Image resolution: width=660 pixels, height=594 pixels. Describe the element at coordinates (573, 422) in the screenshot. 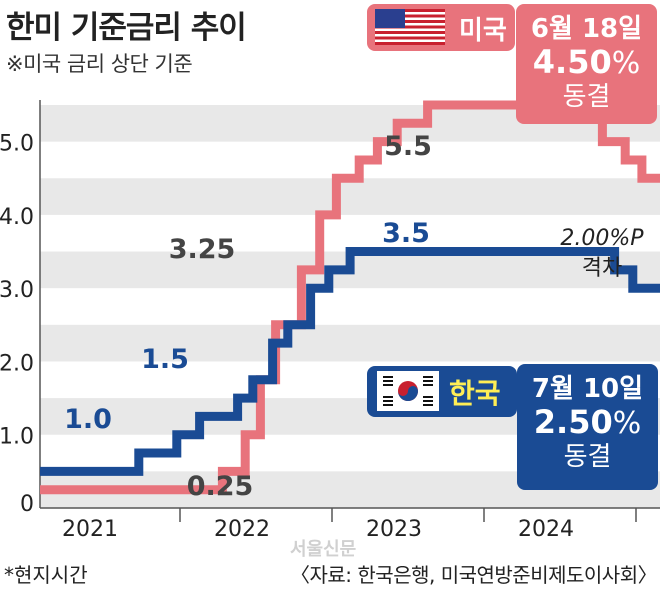

I see `kr-rate-value: 2.50` at that location.